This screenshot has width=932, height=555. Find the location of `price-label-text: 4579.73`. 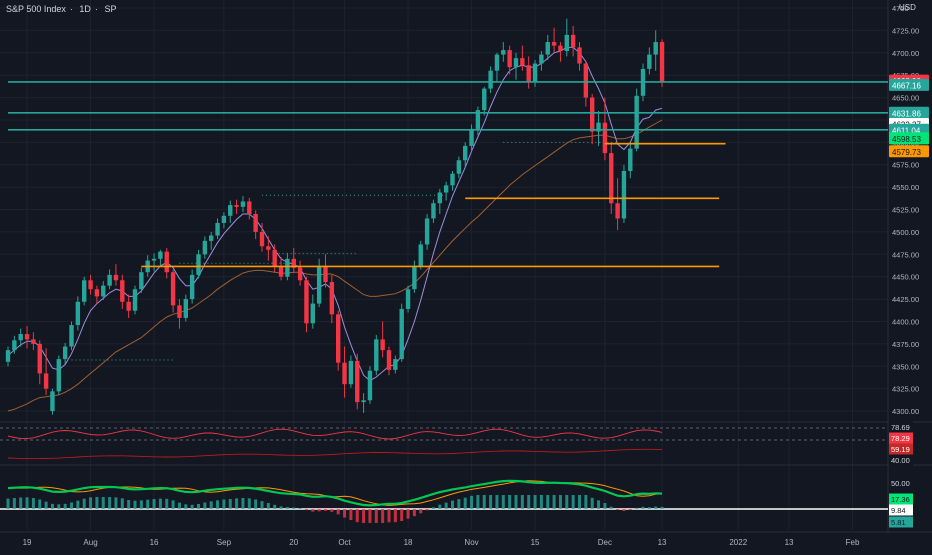

price-label-text: 4579.73 is located at coordinates (906, 152).